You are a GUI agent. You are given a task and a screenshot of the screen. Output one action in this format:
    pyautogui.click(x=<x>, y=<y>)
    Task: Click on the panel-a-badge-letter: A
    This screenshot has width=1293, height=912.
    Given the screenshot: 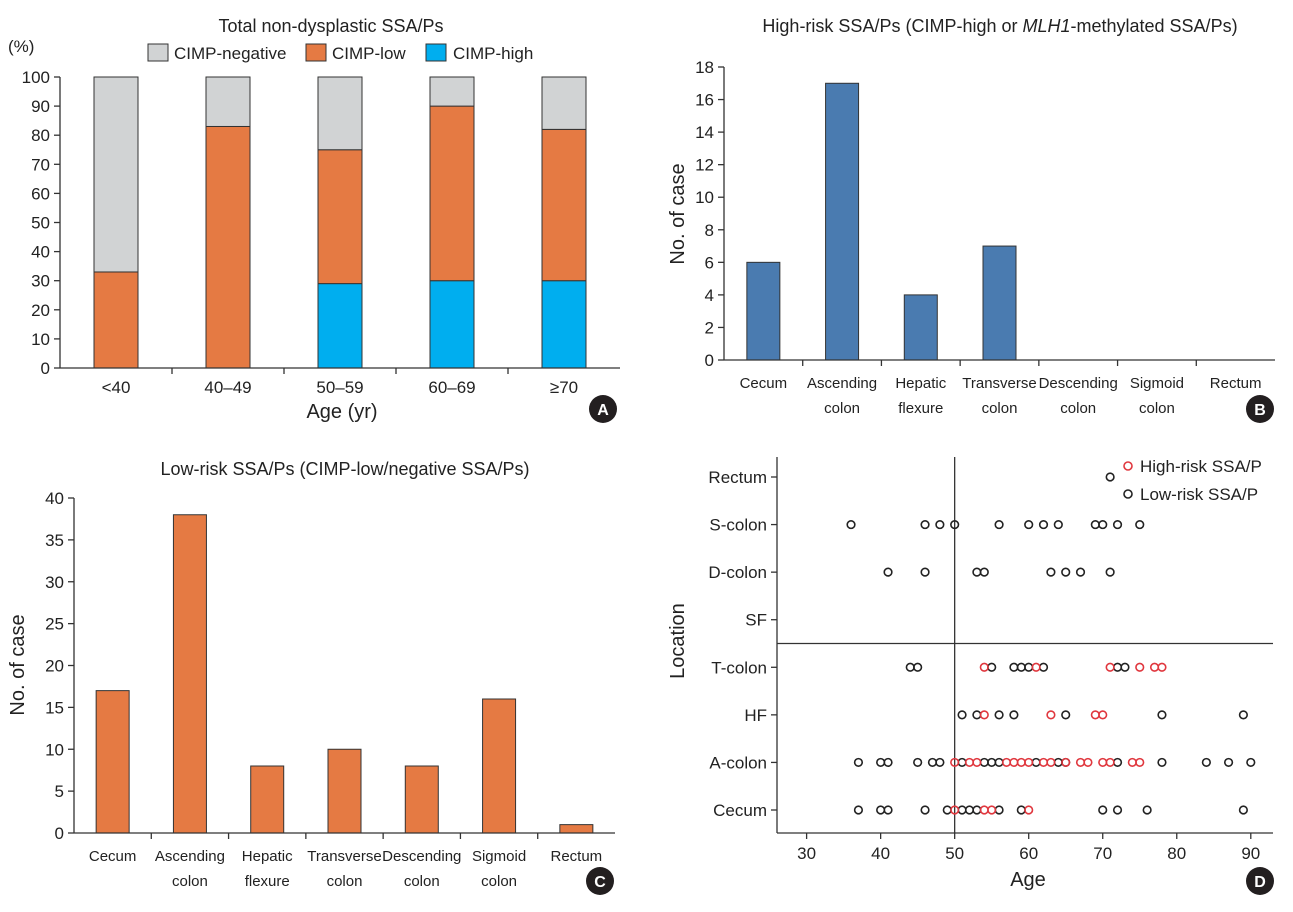 What is the action you would take?
    pyautogui.click(x=603, y=410)
    